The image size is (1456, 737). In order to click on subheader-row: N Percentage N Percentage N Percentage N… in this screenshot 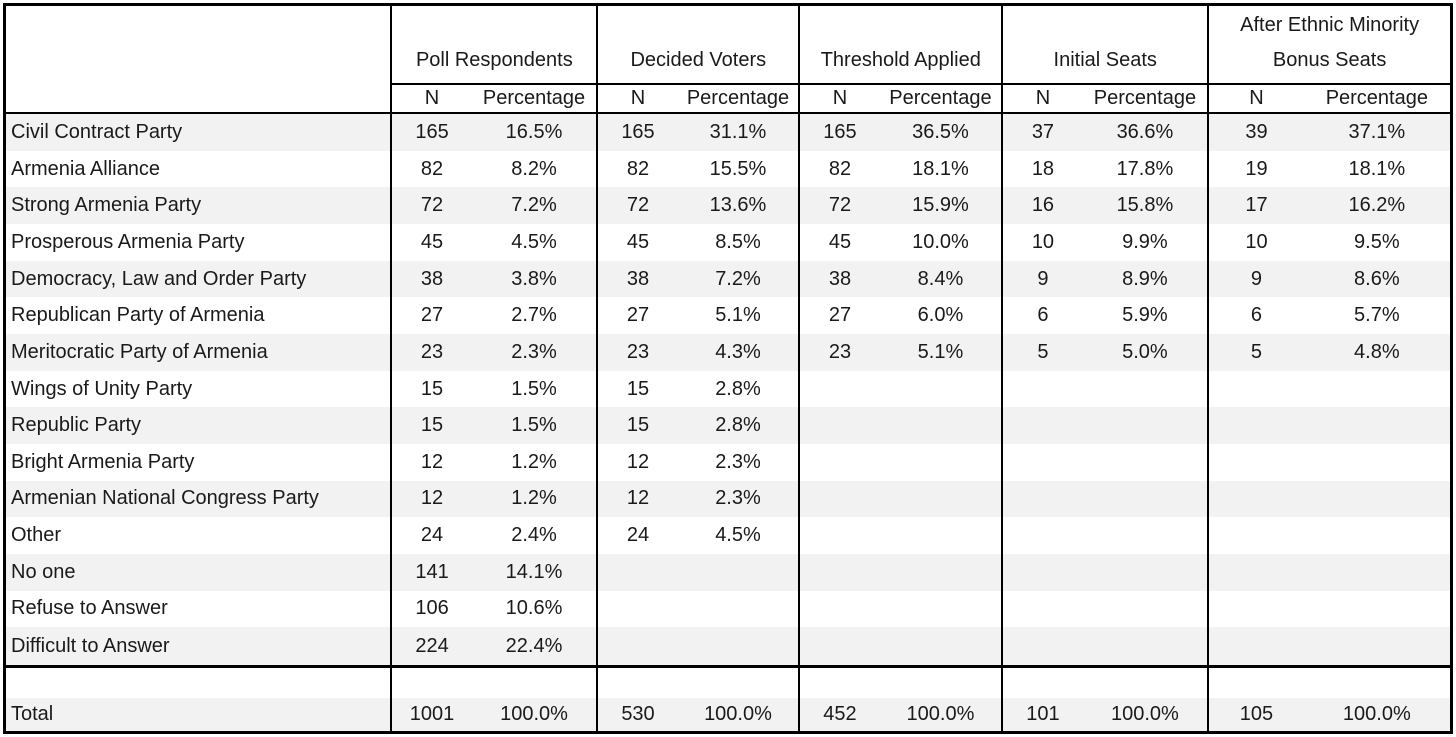, I will do `click(728, 98)`.